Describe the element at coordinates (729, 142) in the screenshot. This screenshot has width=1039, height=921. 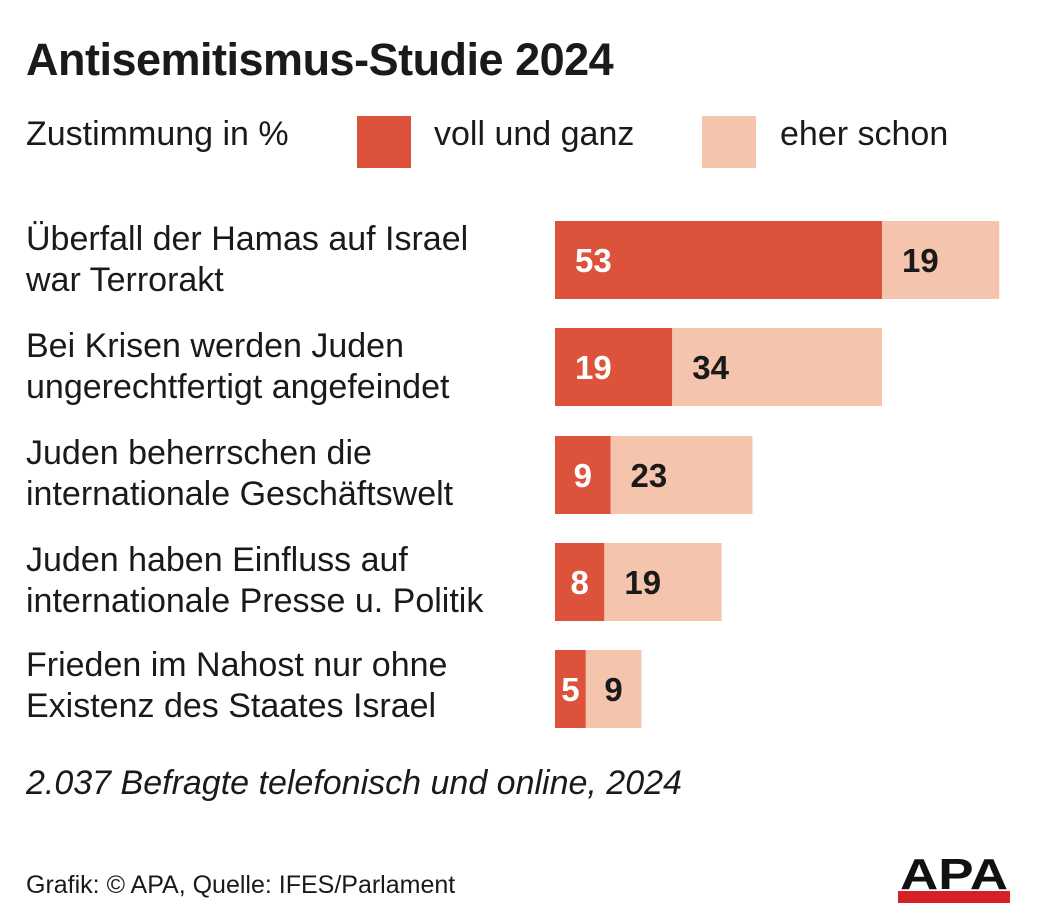
I see `legend-swatch-eher-schon` at that location.